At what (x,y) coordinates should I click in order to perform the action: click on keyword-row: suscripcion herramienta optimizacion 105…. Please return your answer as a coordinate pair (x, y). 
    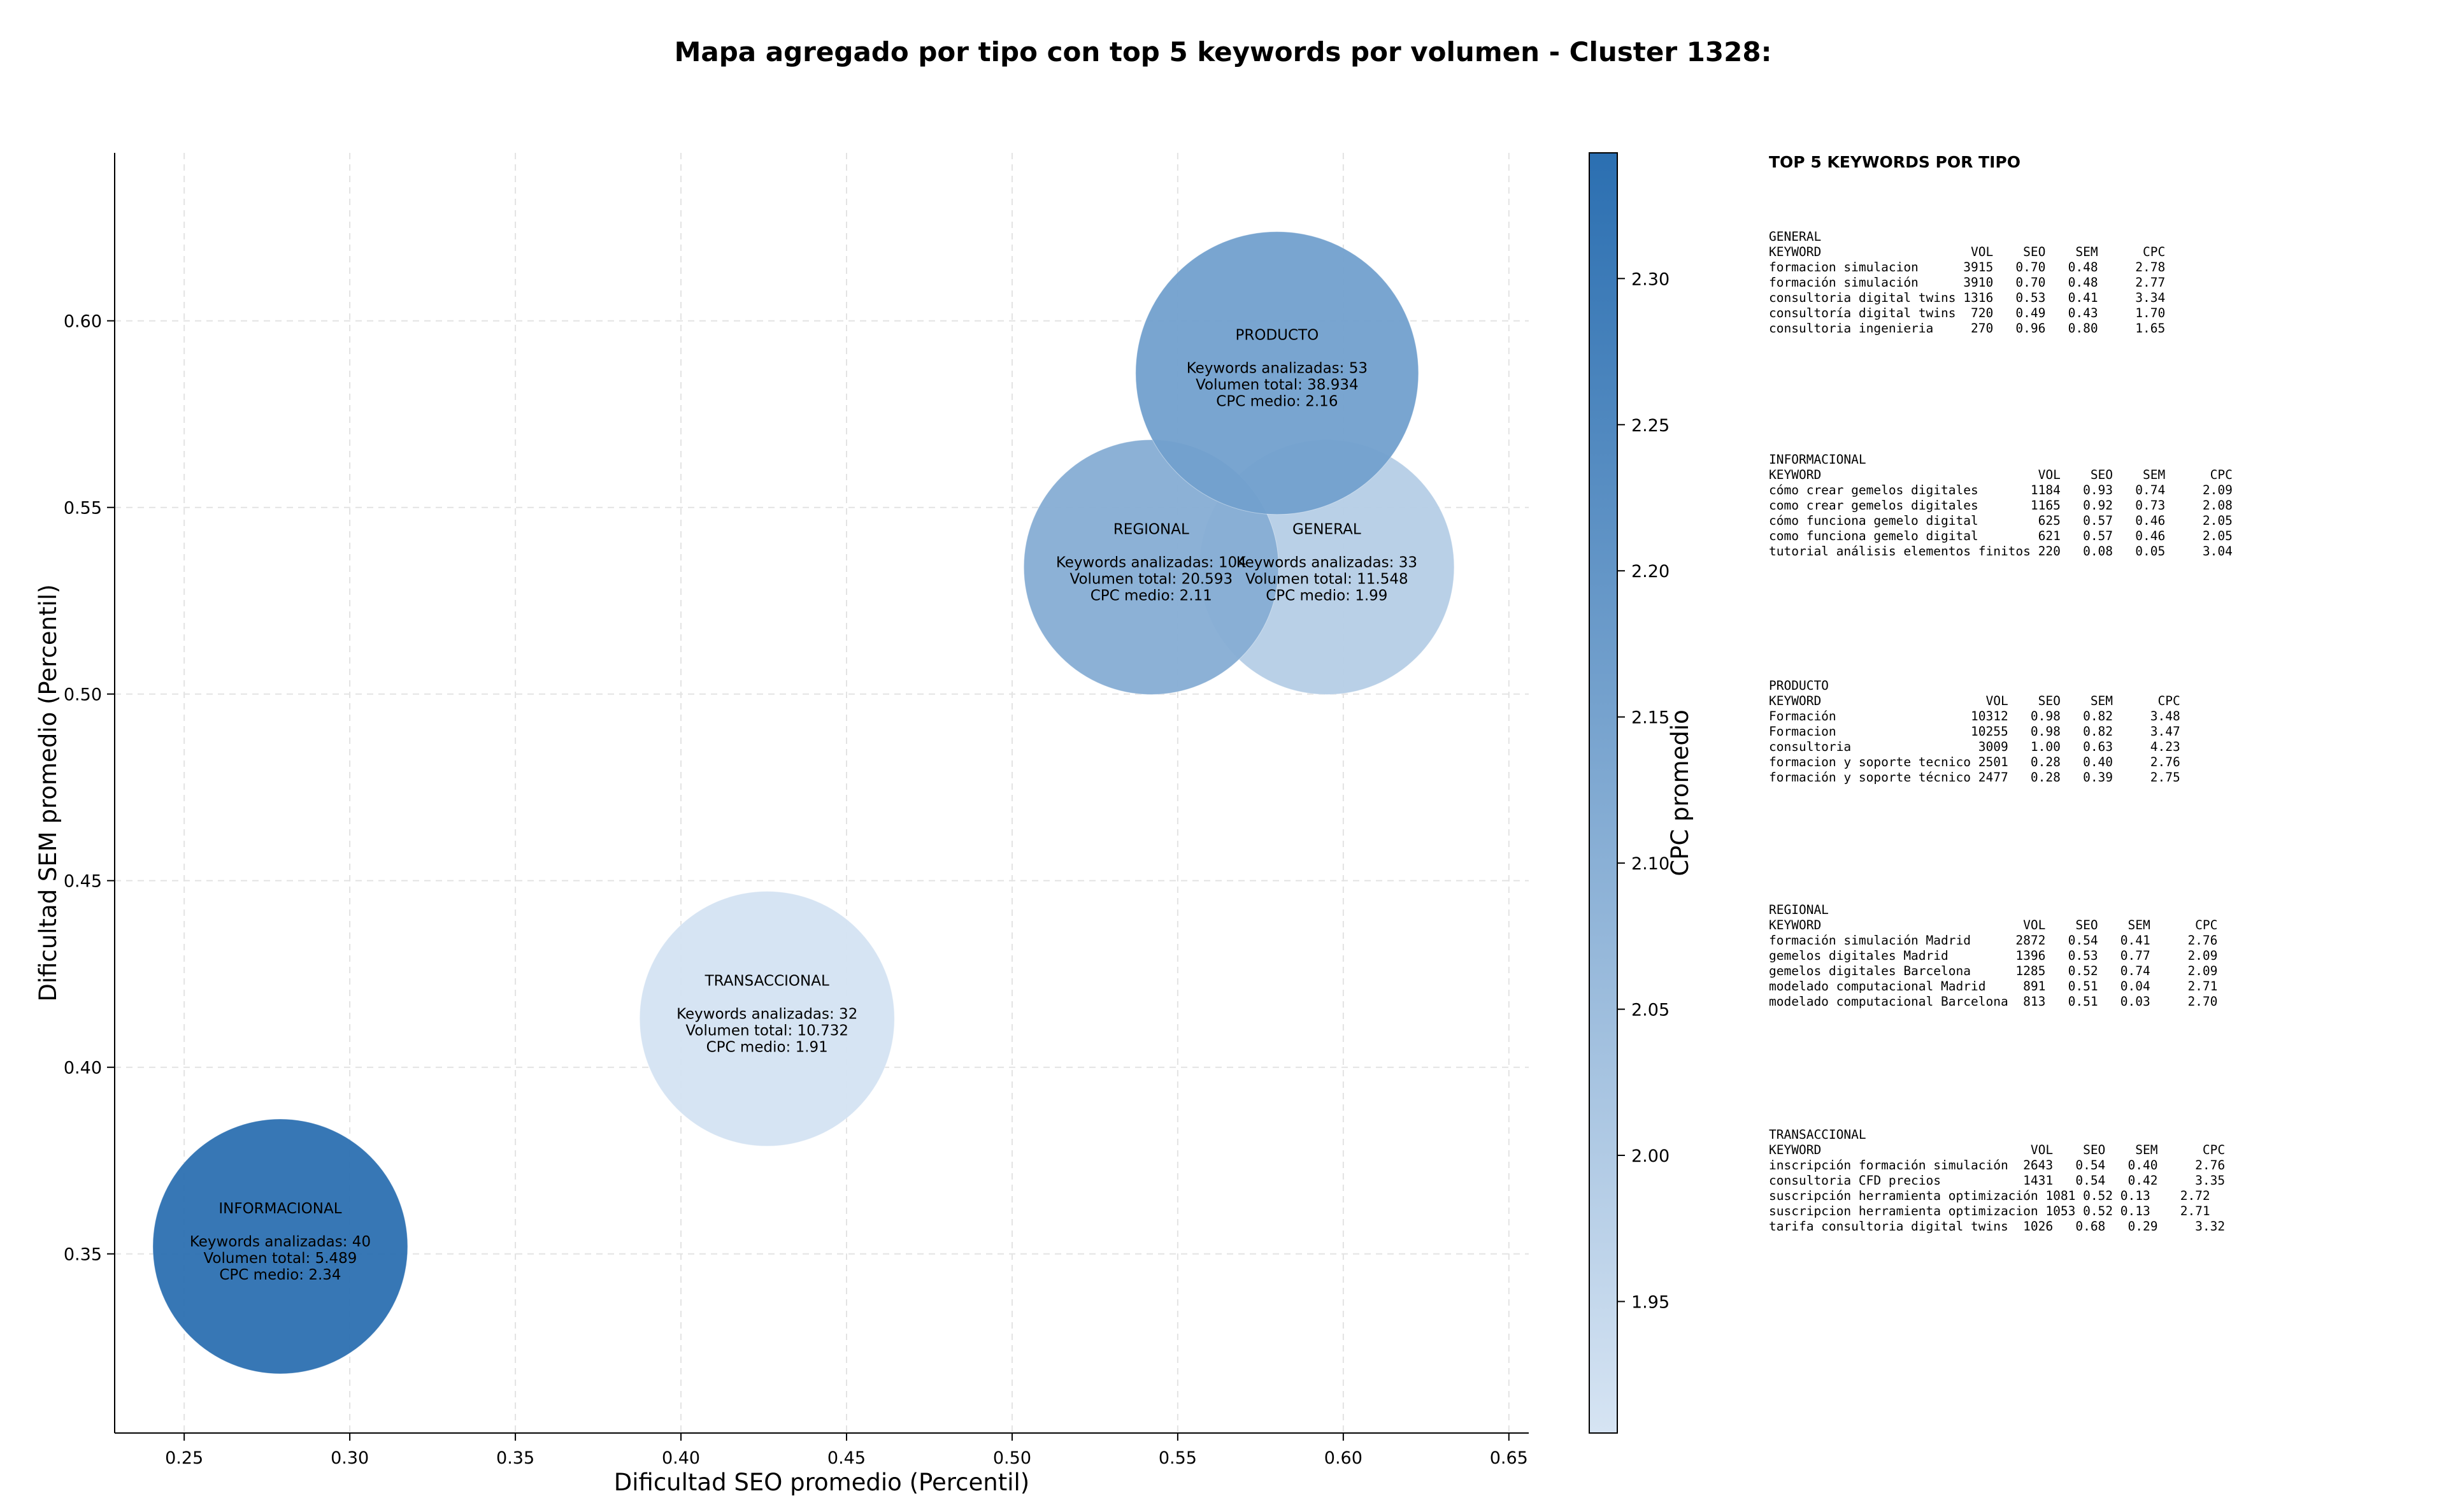
    Looking at the image, I should click on (1989, 1211).